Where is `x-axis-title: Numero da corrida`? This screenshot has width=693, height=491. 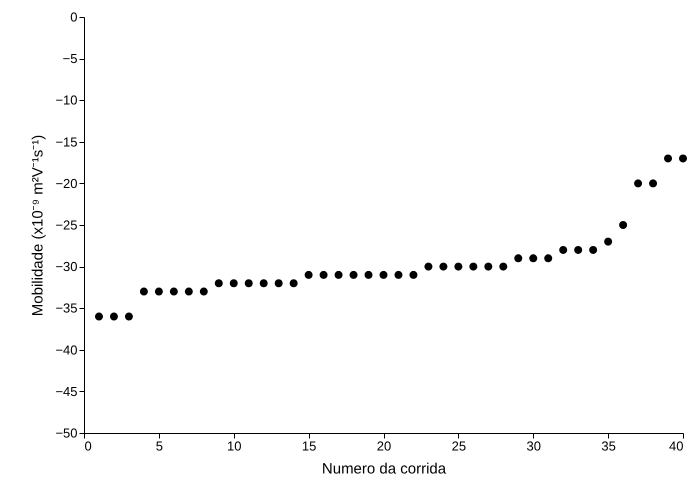
x-axis-title: Numero da corrida is located at coordinates (384, 469).